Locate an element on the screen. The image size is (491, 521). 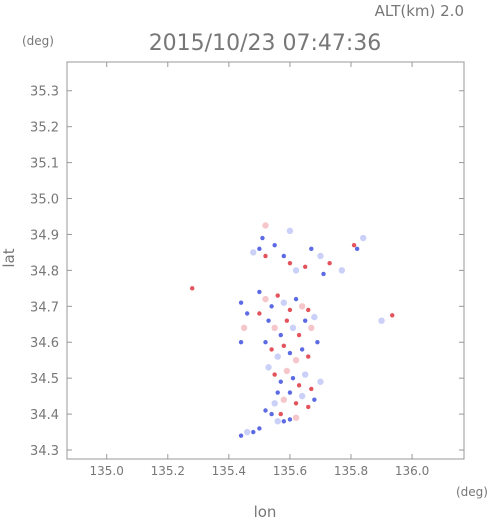
x-tick-label: 135.0 is located at coordinates (107, 471).